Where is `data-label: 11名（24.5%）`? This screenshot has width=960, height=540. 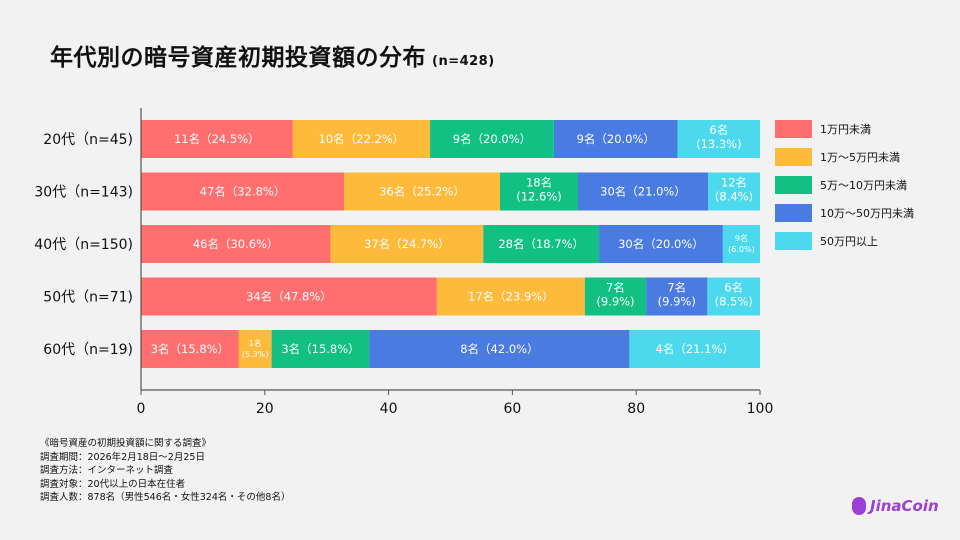 data-label: 11名（24.5%） is located at coordinates (217, 139).